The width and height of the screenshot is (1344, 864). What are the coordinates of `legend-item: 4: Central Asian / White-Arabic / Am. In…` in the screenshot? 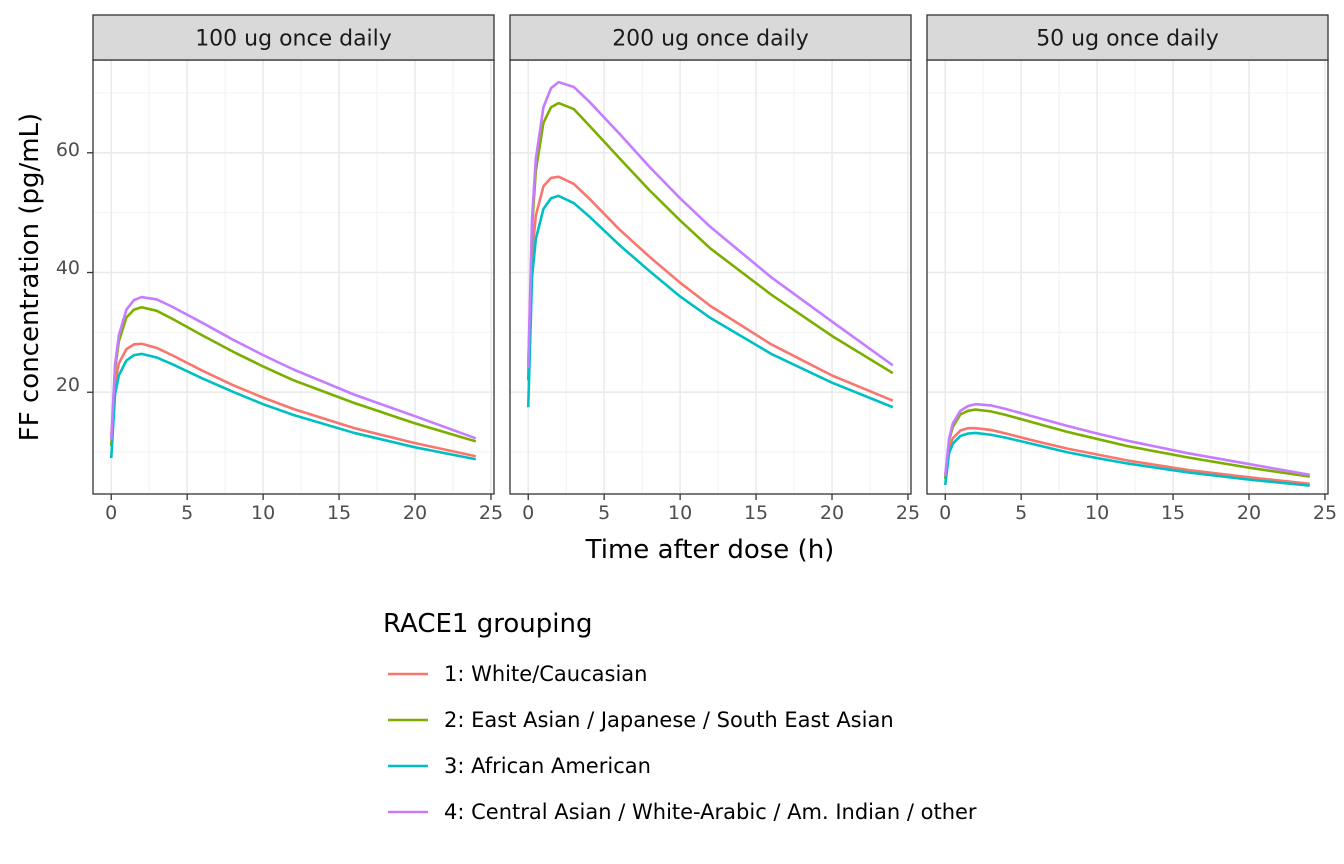 It's located at (682, 812).